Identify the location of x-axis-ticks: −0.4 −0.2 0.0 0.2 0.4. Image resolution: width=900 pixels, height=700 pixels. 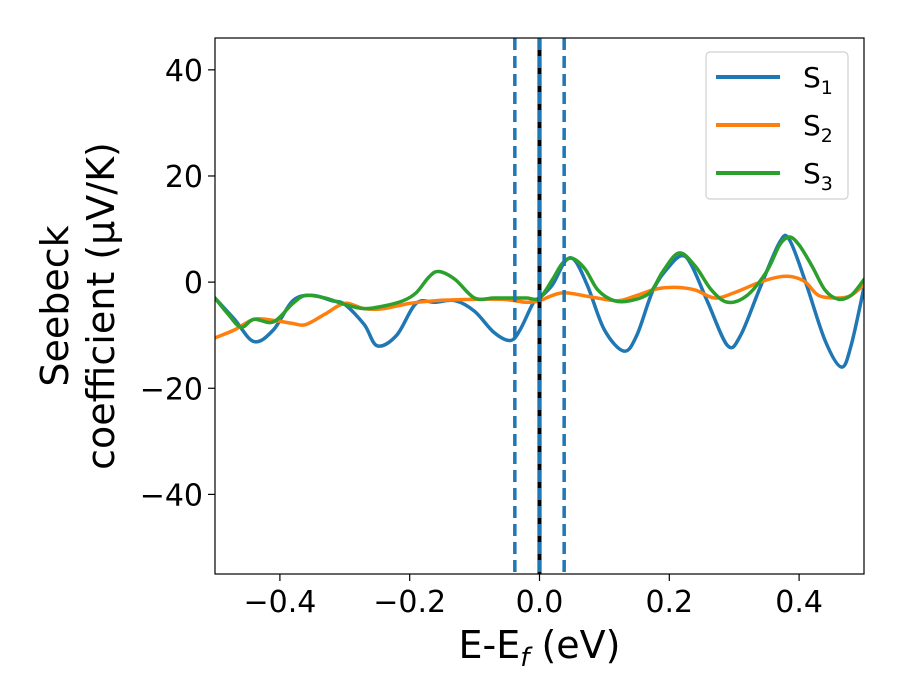
(533, 597).